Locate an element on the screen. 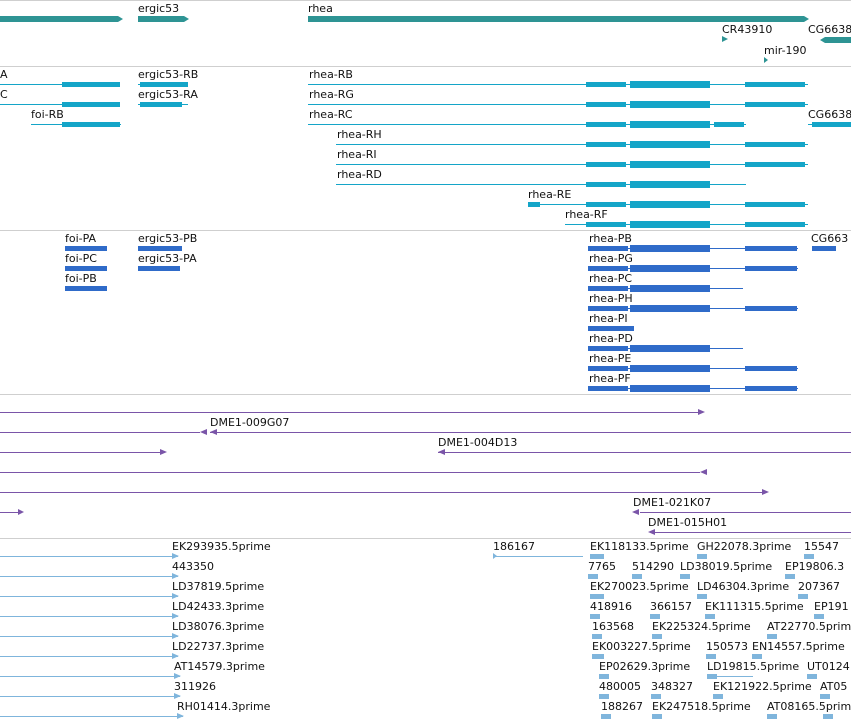 Image resolution: width=851 pixels, height=722 pixels. est-label: EK270023.5prime is located at coordinates (639, 586).